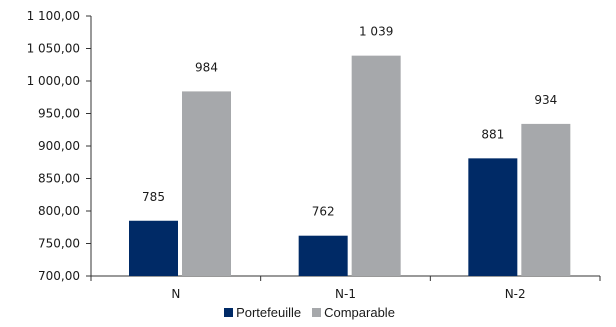  I want to click on y-tick-label: 1 100,00, so click(53, 16).